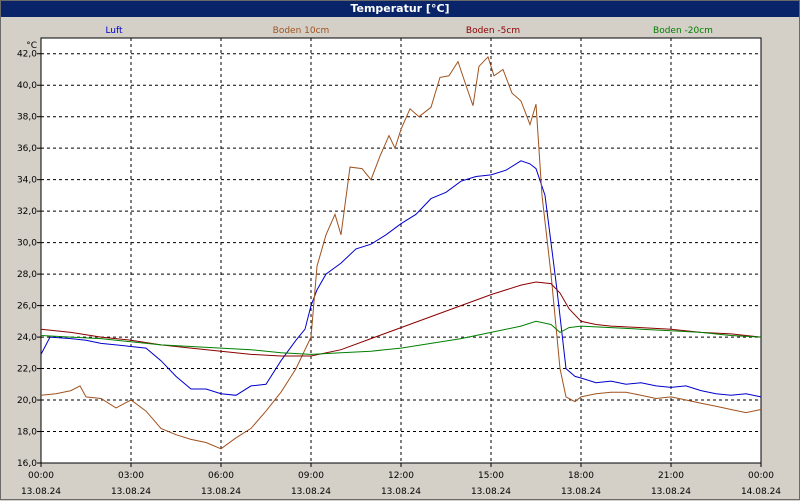  Describe the element at coordinates (400, 9) in the screenshot. I see `window-title: Temperatur [°C]` at that location.